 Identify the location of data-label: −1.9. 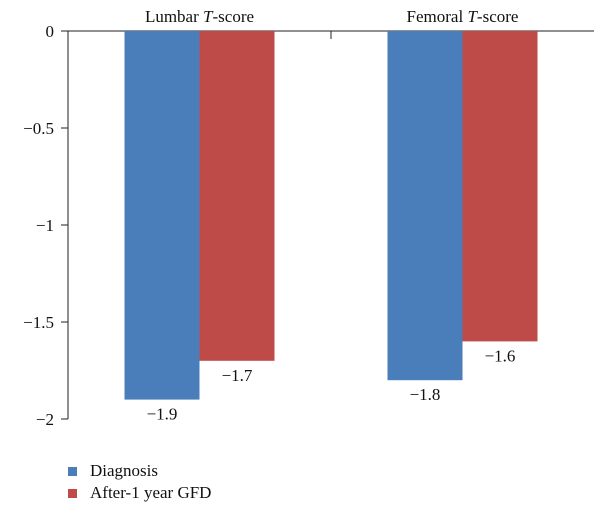
(162, 414).